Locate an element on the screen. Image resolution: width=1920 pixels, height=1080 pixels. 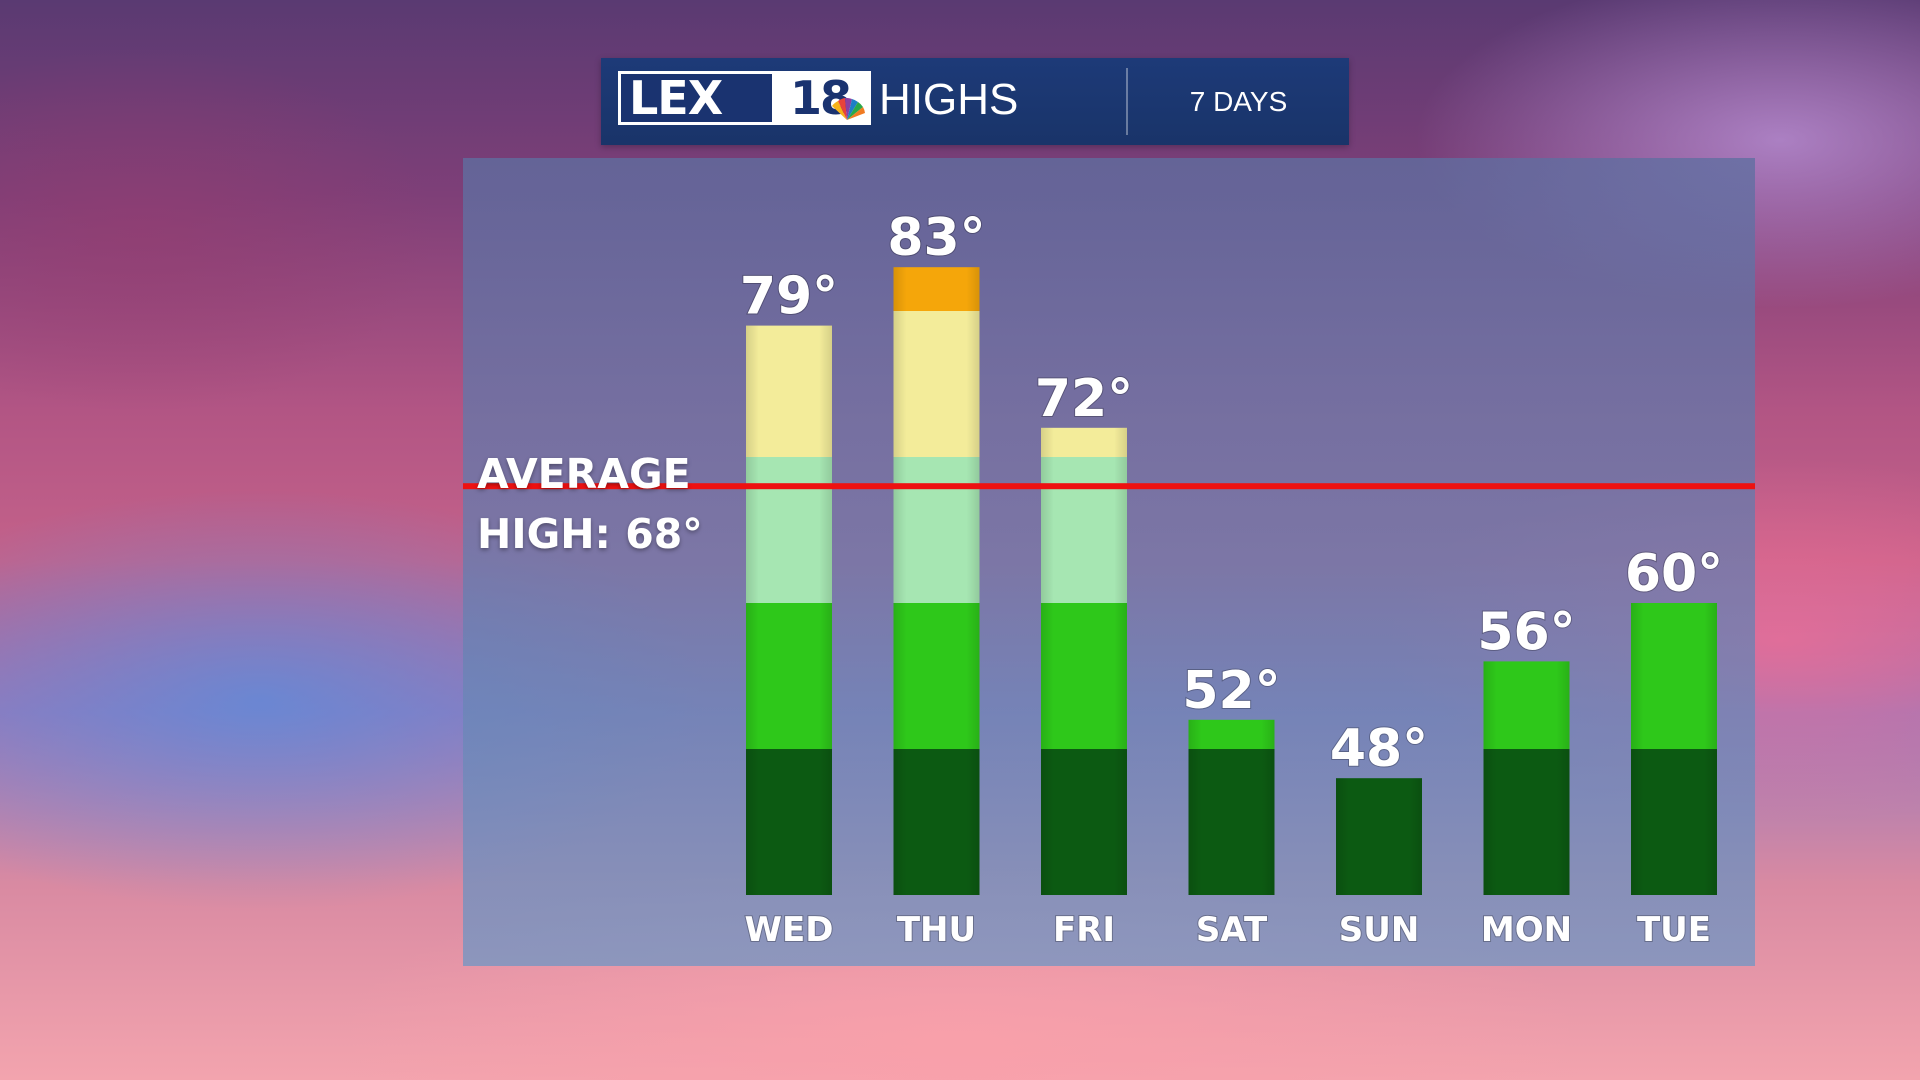
category-label: TUE is located at coordinates (1674, 930).